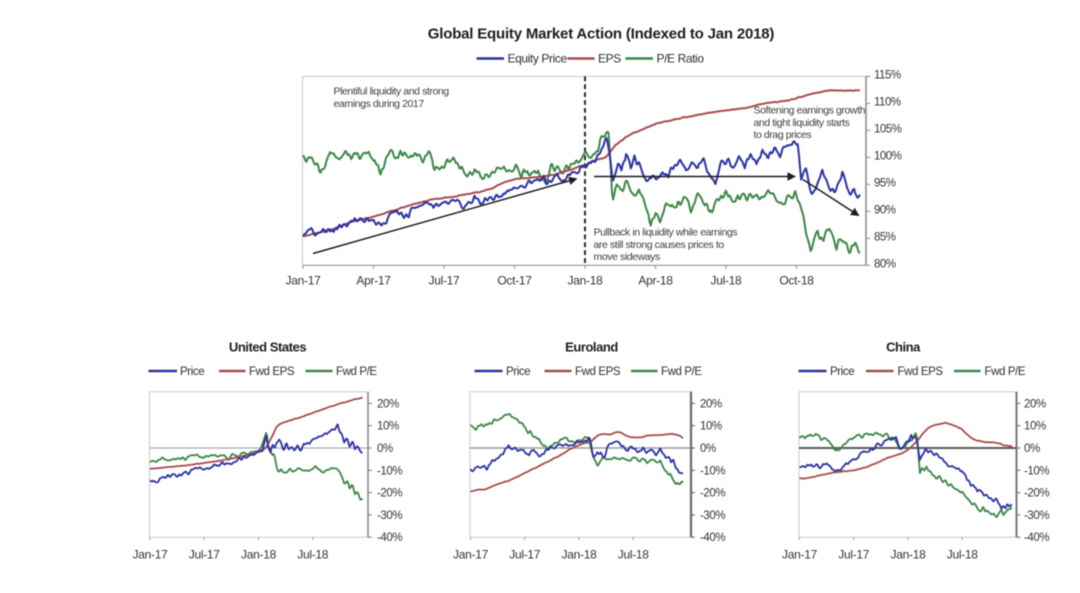  What do you see at coordinates (885, 264) in the screenshot?
I see `svg-text: 80%` at bounding box center [885, 264].